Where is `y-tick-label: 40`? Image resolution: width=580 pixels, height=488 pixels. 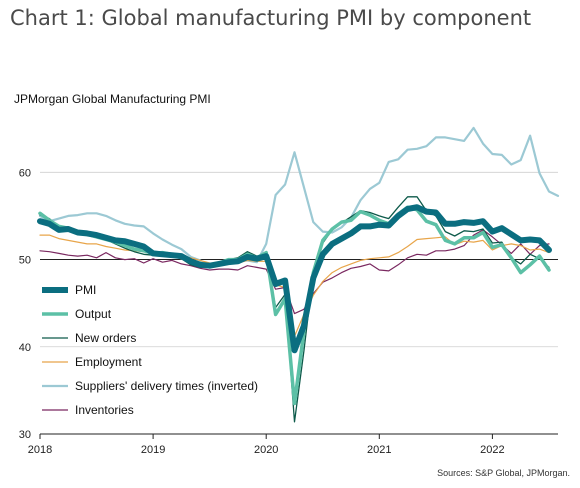 y-tick-label: 40 is located at coordinates (25, 348).